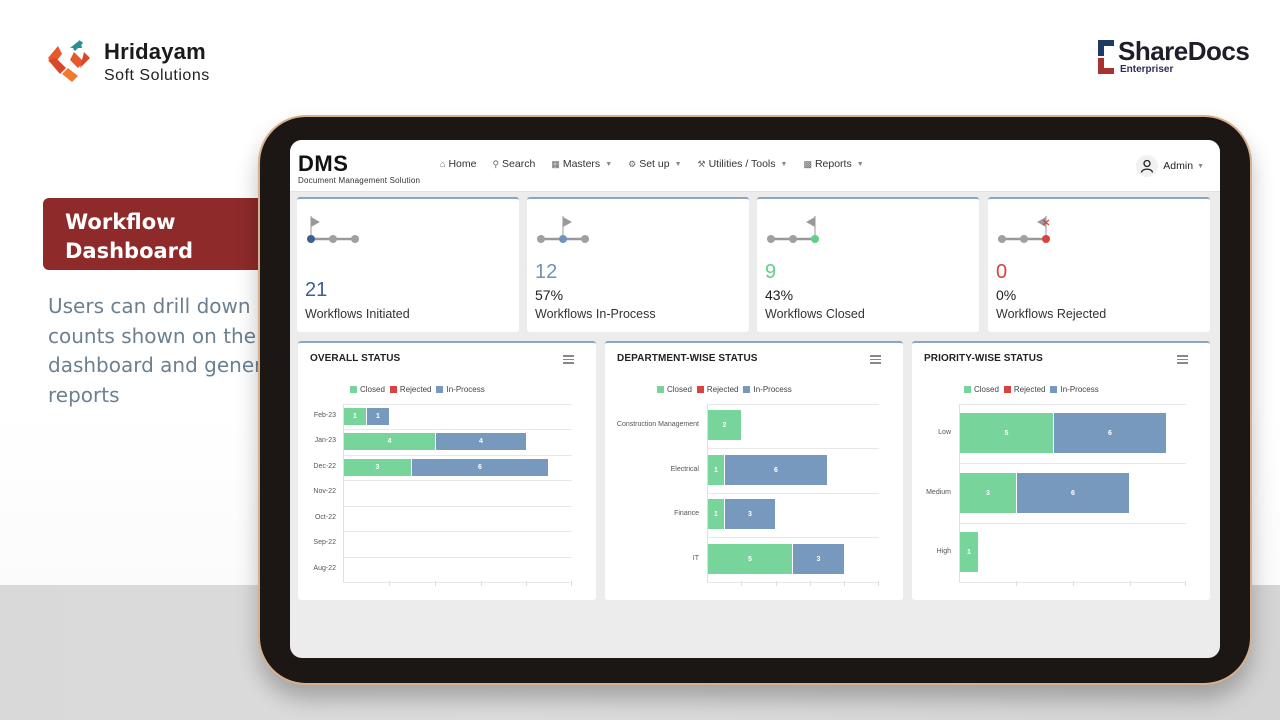 The image size is (1280, 720). What do you see at coordinates (563, 229) in the screenshot?
I see `workflow-in-process-icon` at bounding box center [563, 229].